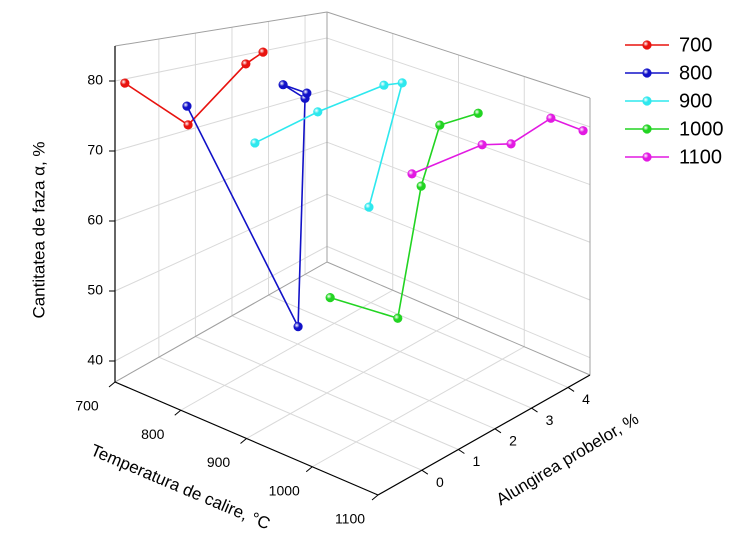 Image resolution: width=733 pixels, height=550 pixels. Describe the element at coordinates (695, 45) in the screenshot. I see `legend-label: 700` at that location.